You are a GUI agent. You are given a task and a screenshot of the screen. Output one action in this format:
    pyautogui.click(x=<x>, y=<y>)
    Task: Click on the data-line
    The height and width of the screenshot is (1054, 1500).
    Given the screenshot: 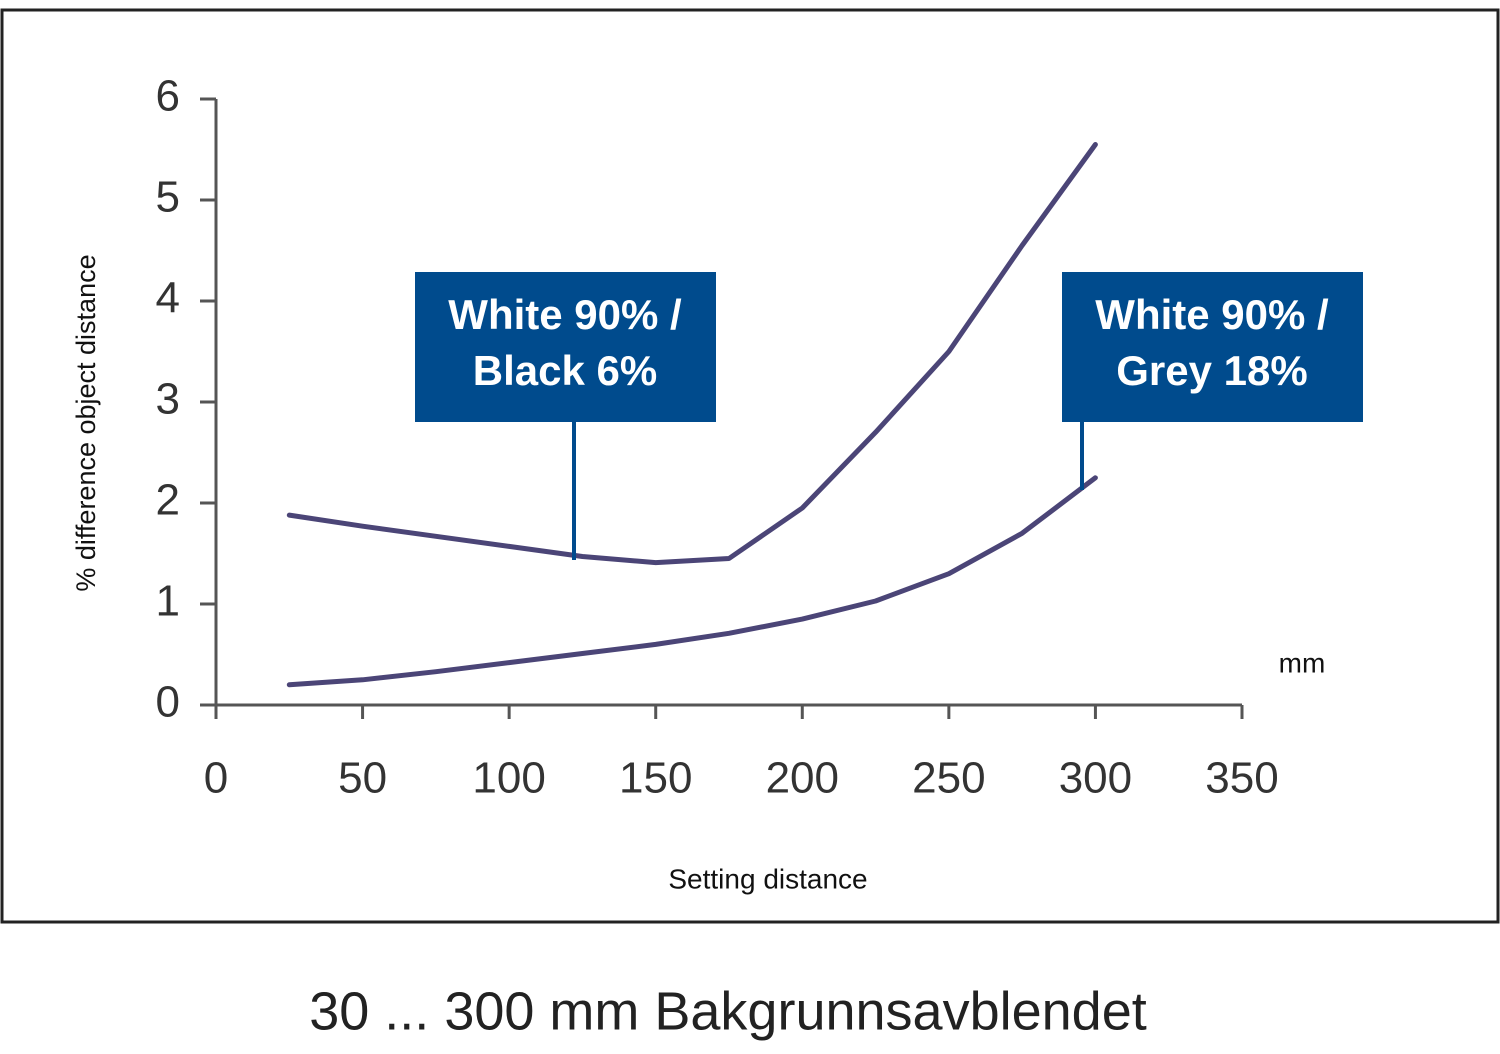 What is the action you would take?
    pyautogui.click(x=692, y=581)
    